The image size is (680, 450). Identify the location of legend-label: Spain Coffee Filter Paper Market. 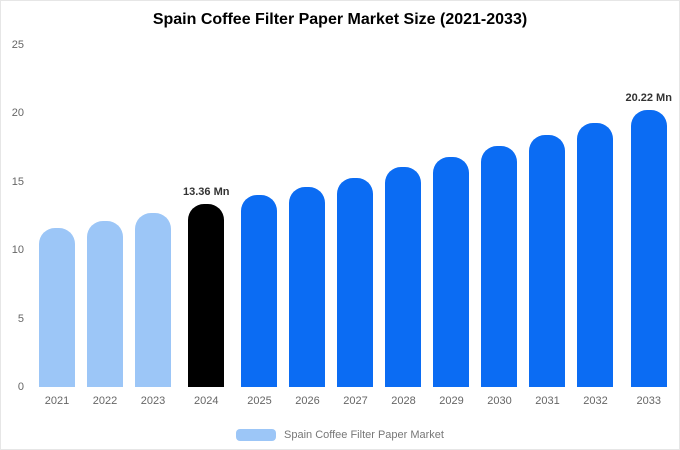
(364, 435).